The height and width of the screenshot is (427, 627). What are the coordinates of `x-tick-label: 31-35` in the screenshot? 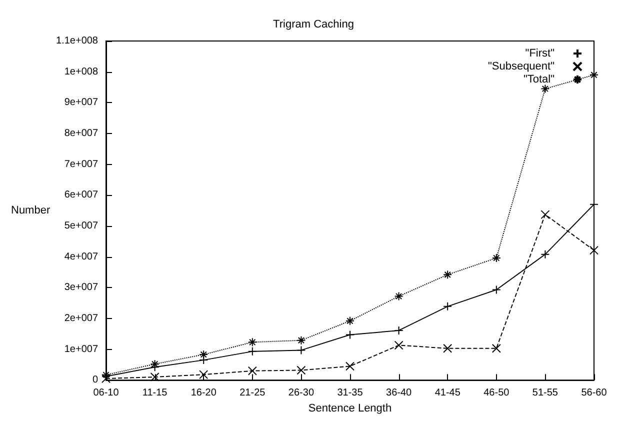 It's located at (350, 393).